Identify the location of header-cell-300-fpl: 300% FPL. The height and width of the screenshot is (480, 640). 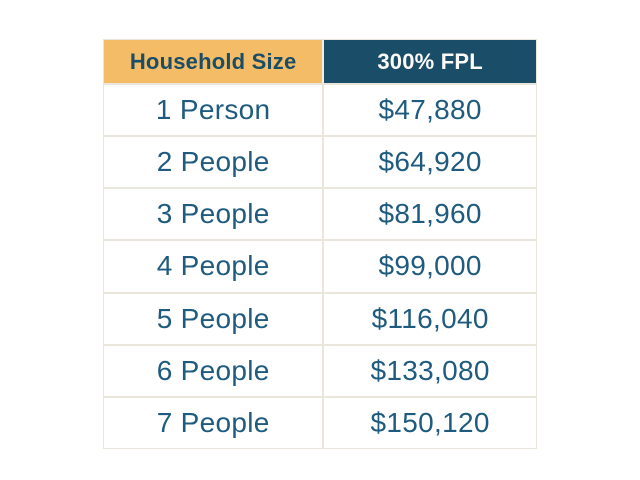
(430, 61).